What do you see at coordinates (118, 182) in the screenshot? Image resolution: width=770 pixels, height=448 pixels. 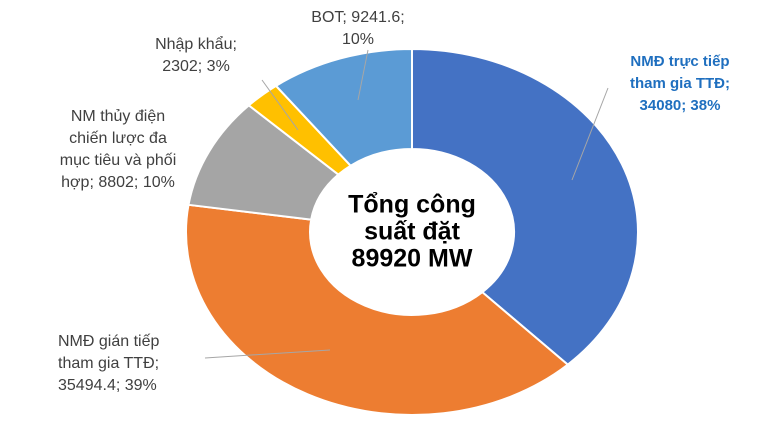 I see `data-label: hợp; 8802; 10%` at bounding box center [118, 182].